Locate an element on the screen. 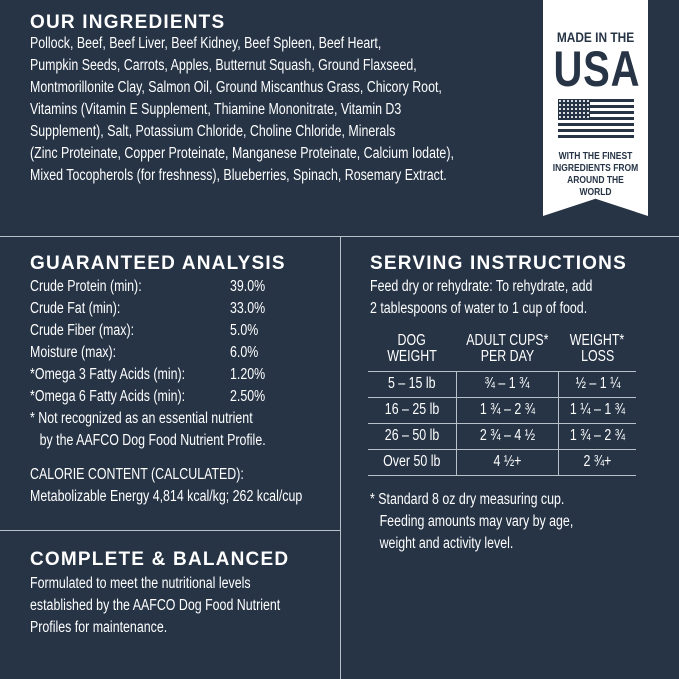 The width and height of the screenshot is (679, 679). calorie-title: CALORIE CONTENT (CALCULATED): is located at coordinates (137, 474).